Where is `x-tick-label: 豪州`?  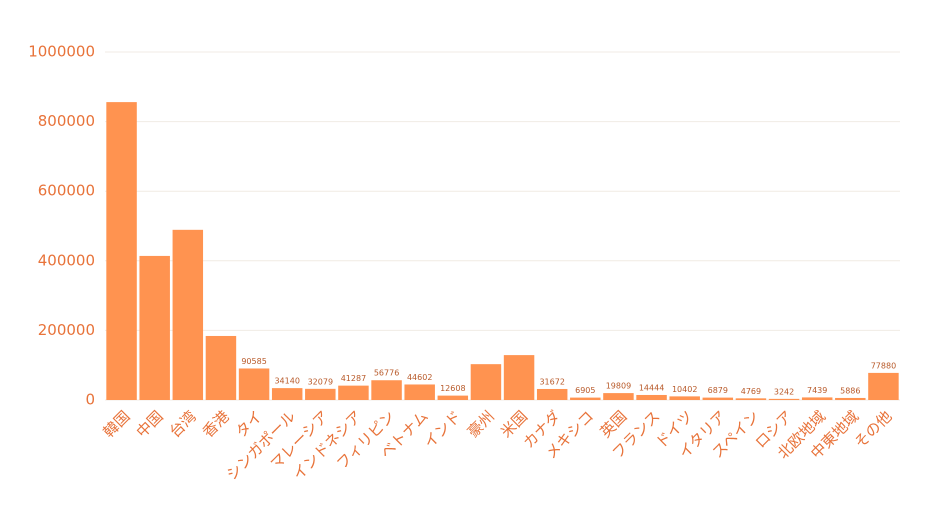 x-tick-label: 豪州 is located at coordinates (481, 424).